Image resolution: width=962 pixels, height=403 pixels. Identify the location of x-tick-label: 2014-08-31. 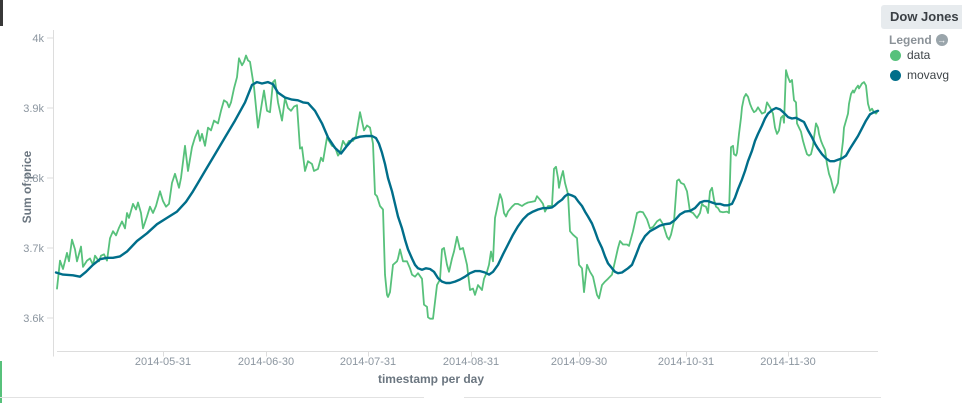
(471, 362).